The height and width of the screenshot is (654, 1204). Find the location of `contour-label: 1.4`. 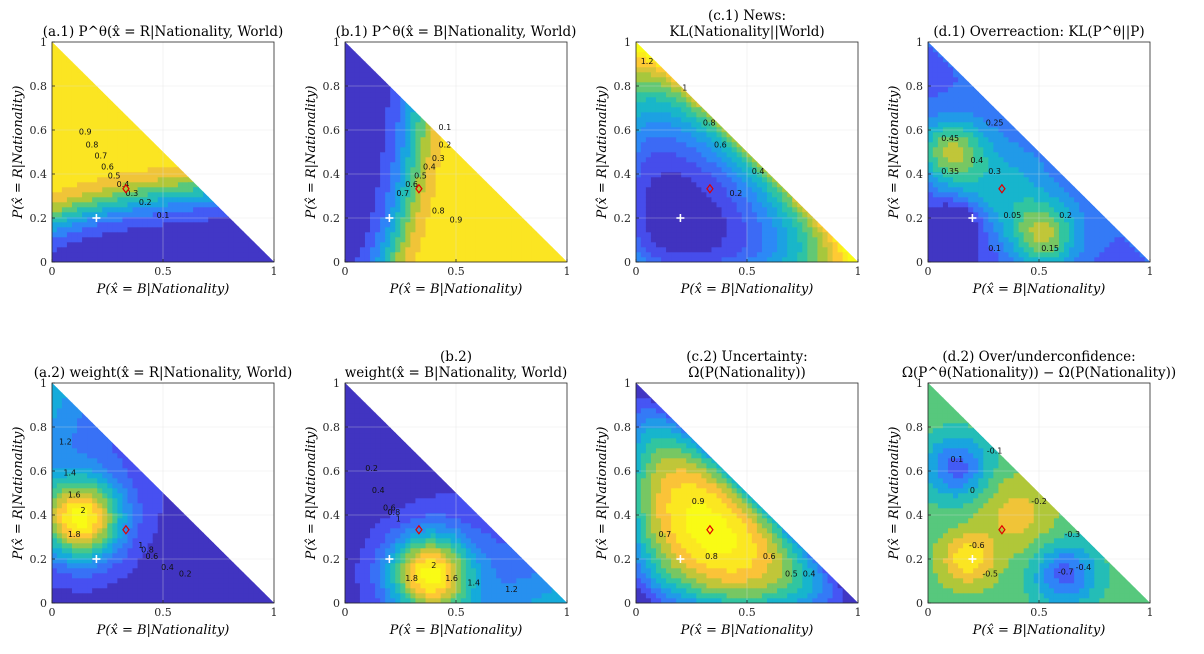

contour-label: 1.4 is located at coordinates (69, 472).